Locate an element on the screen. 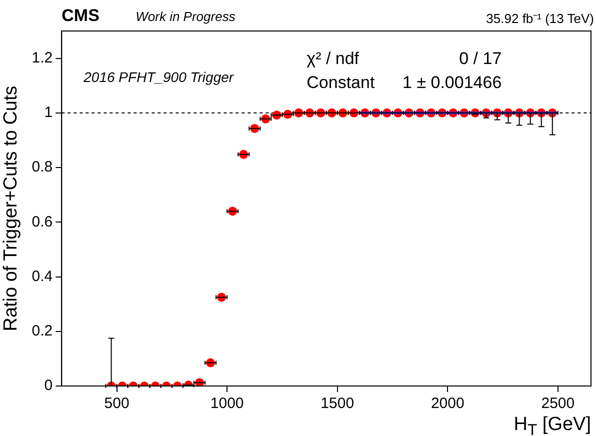  annotation: 0 / 17 is located at coordinates (480, 59).